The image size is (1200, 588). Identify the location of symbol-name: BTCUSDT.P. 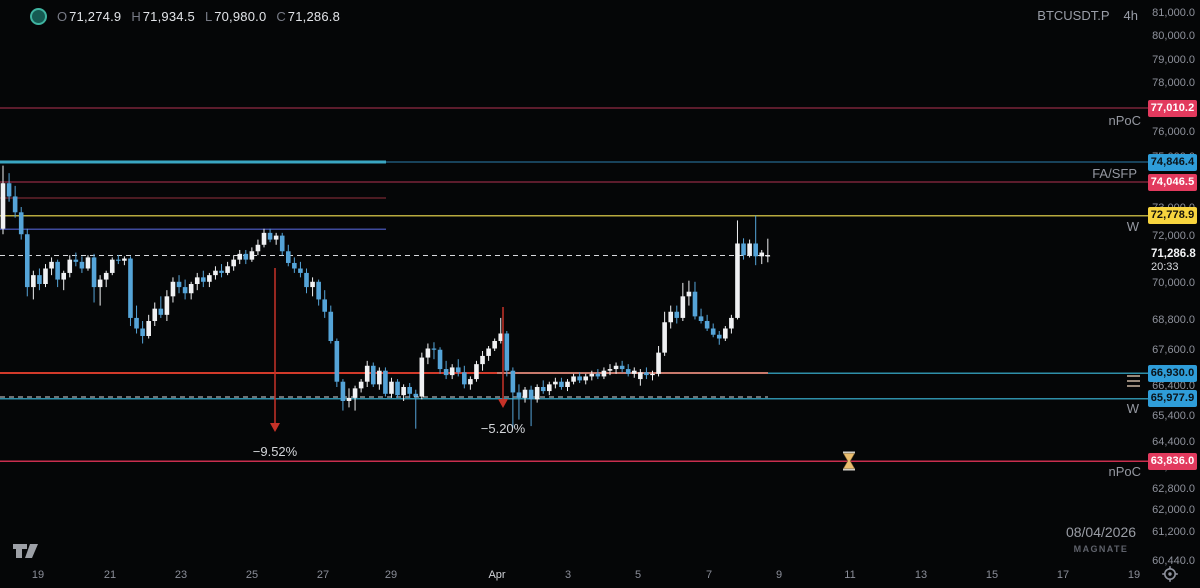
(1073, 15).